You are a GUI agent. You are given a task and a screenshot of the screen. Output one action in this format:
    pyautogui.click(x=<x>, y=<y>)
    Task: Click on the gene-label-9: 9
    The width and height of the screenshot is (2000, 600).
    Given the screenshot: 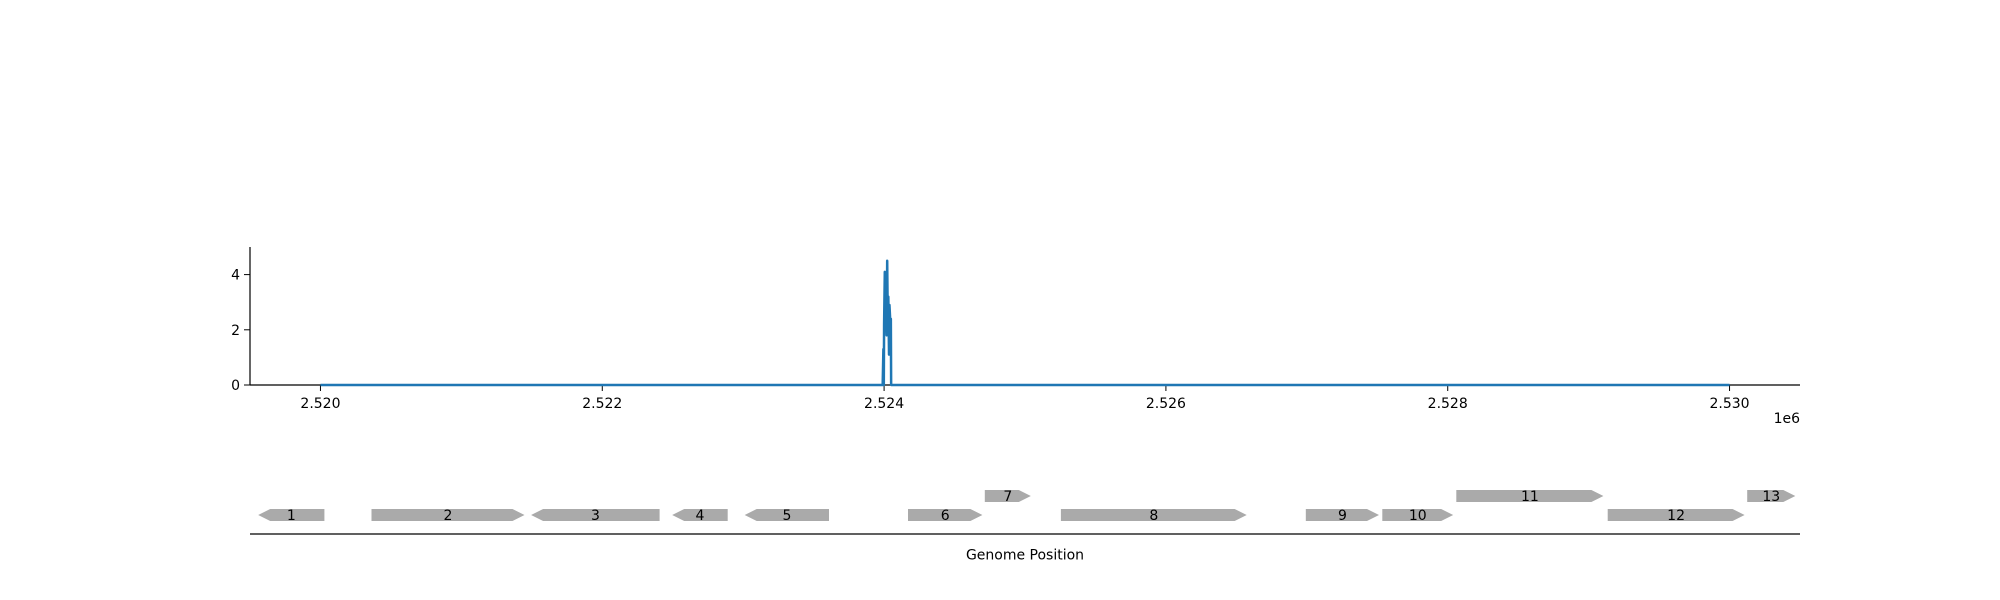 What is the action you would take?
    pyautogui.click(x=1342, y=516)
    